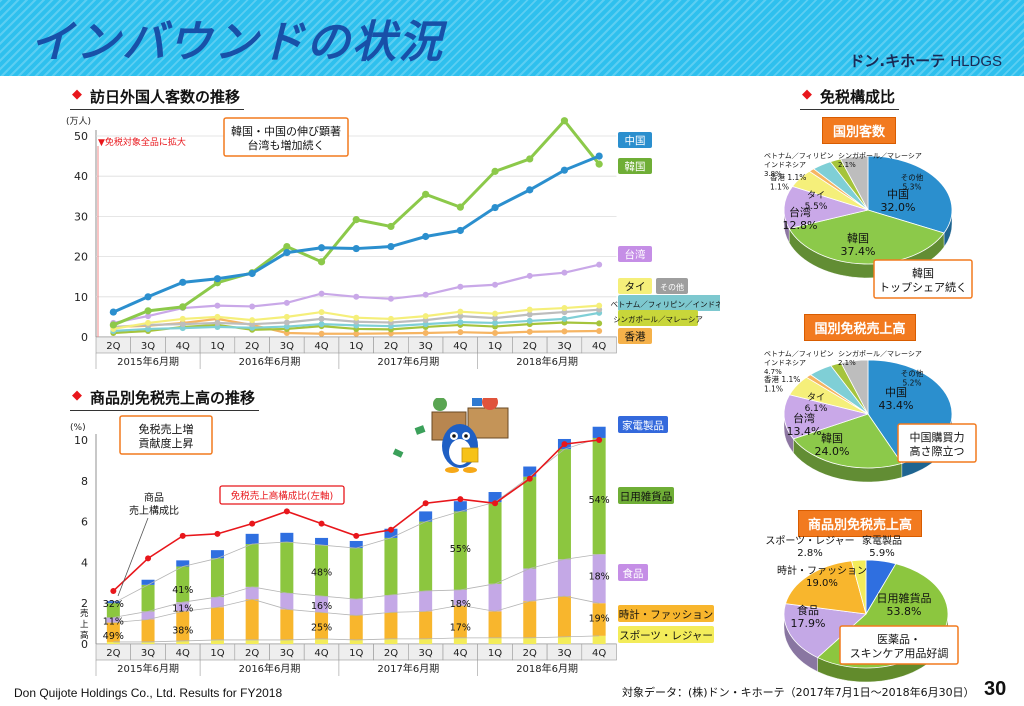  Describe the element at coordinates (858, 251) in the screenshot. I see `pie-label-korea: 37.4%` at that location.